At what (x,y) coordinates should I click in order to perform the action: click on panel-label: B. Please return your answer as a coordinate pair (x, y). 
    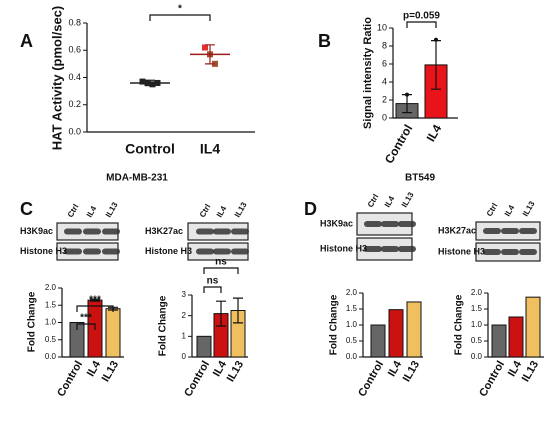
    Looking at the image, I should click on (324, 41).